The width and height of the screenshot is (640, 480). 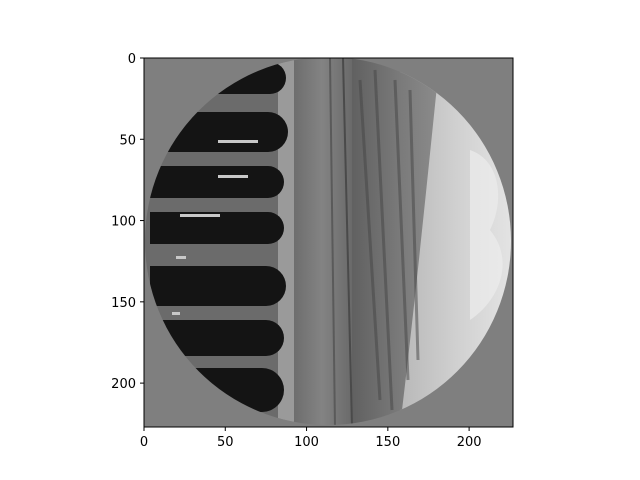 What do you see at coordinates (144, 442) in the screenshot?
I see `x-tick-label: 0` at bounding box center [144, 442].